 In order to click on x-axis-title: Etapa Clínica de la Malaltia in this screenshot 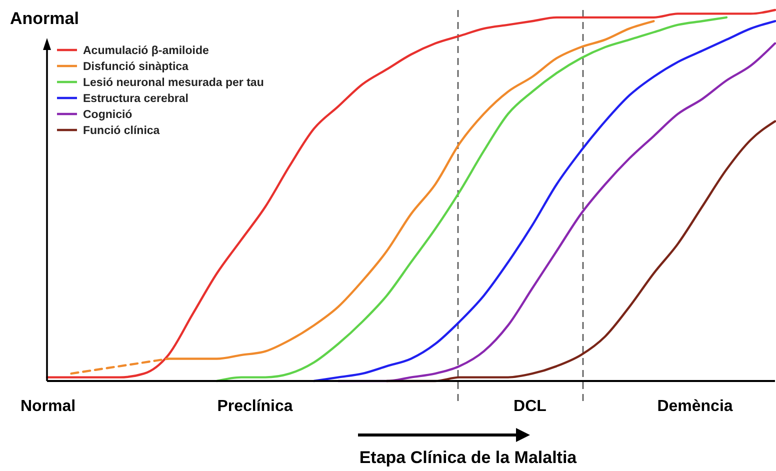, I will do `click(468, 457)`.